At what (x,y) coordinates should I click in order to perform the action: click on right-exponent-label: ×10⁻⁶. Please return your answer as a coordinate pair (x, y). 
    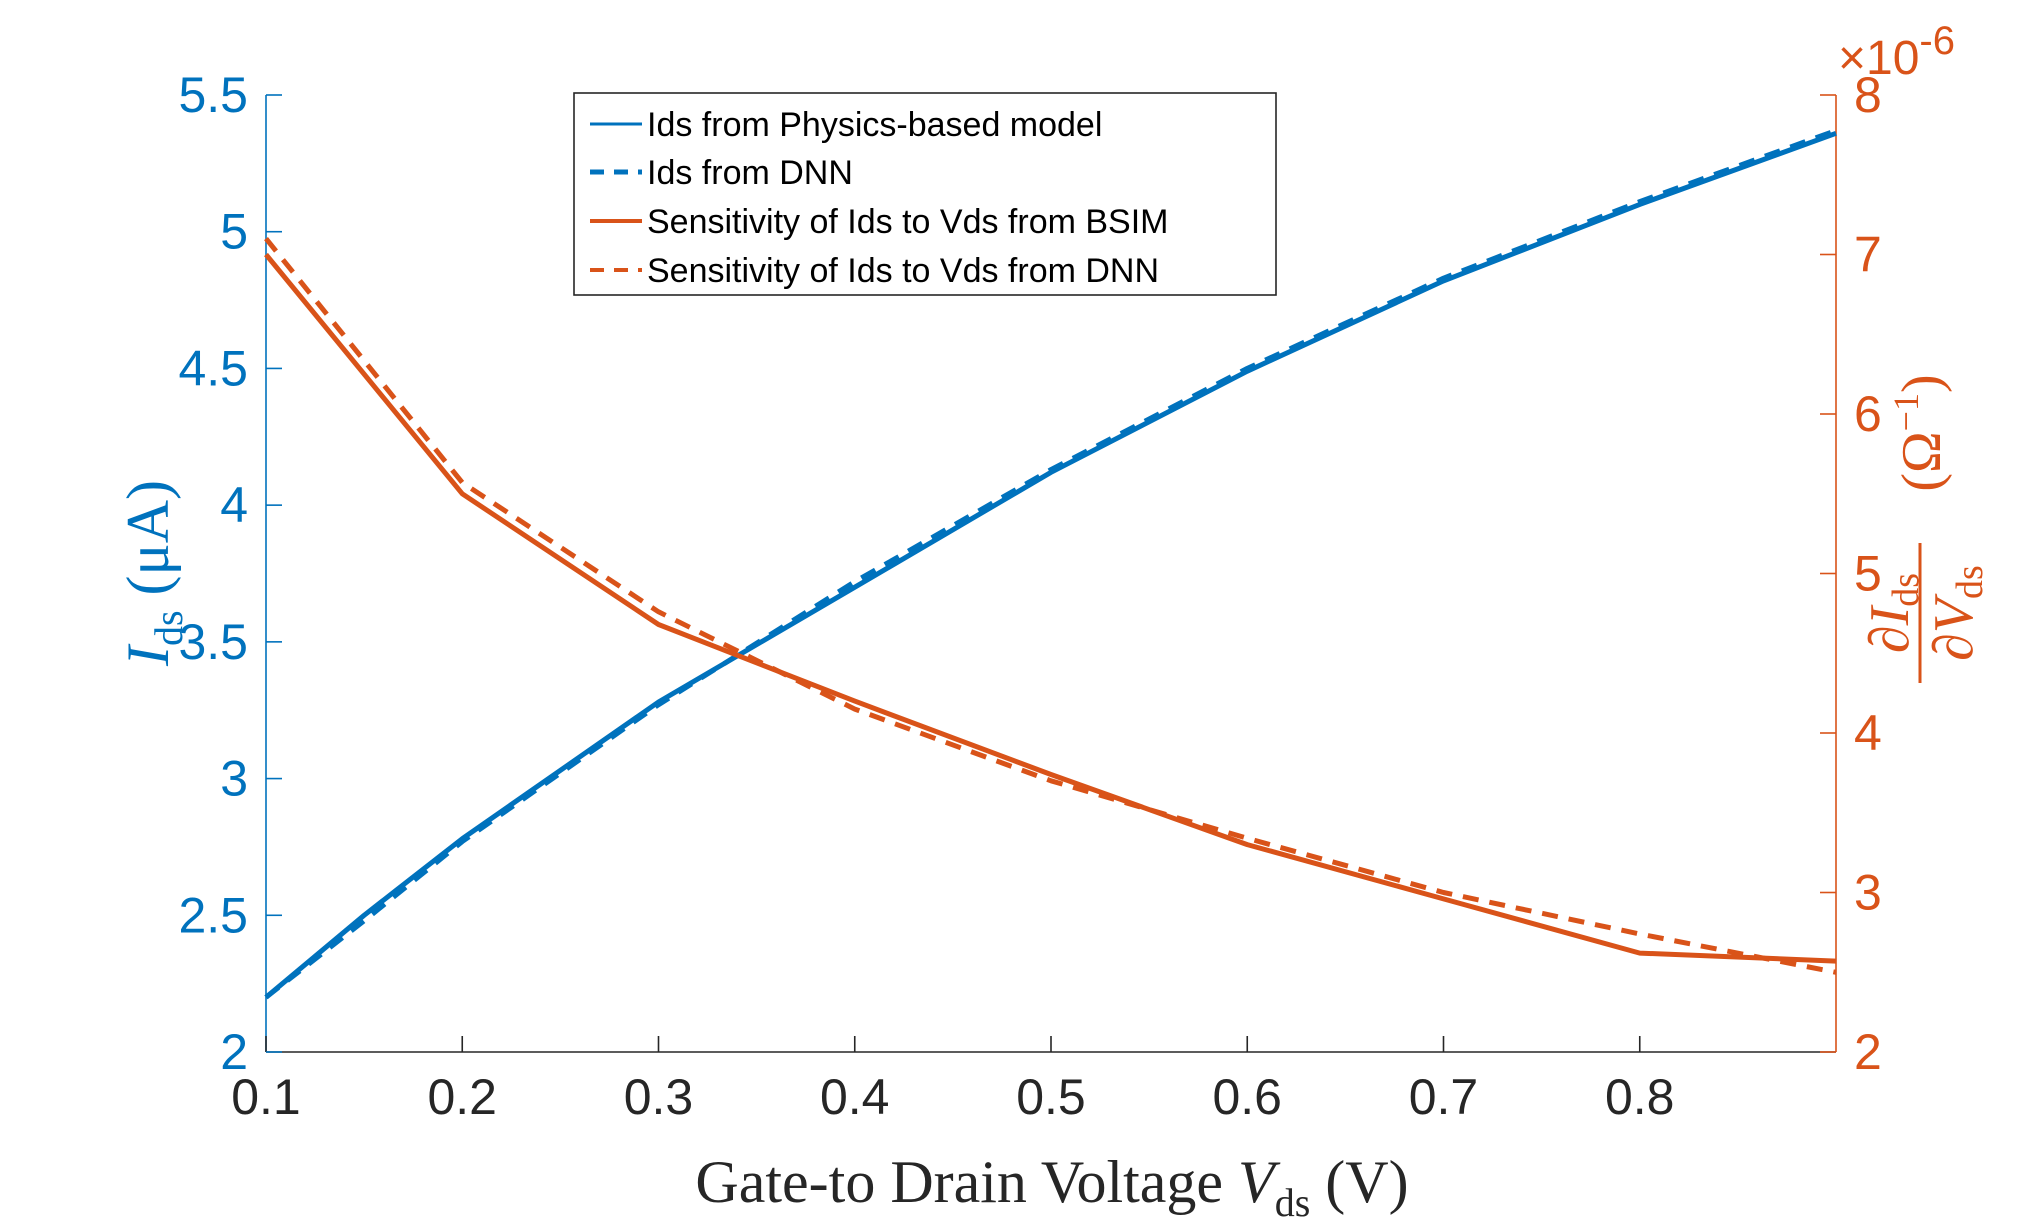
    Looking at the image, I should click on (1896, 52).